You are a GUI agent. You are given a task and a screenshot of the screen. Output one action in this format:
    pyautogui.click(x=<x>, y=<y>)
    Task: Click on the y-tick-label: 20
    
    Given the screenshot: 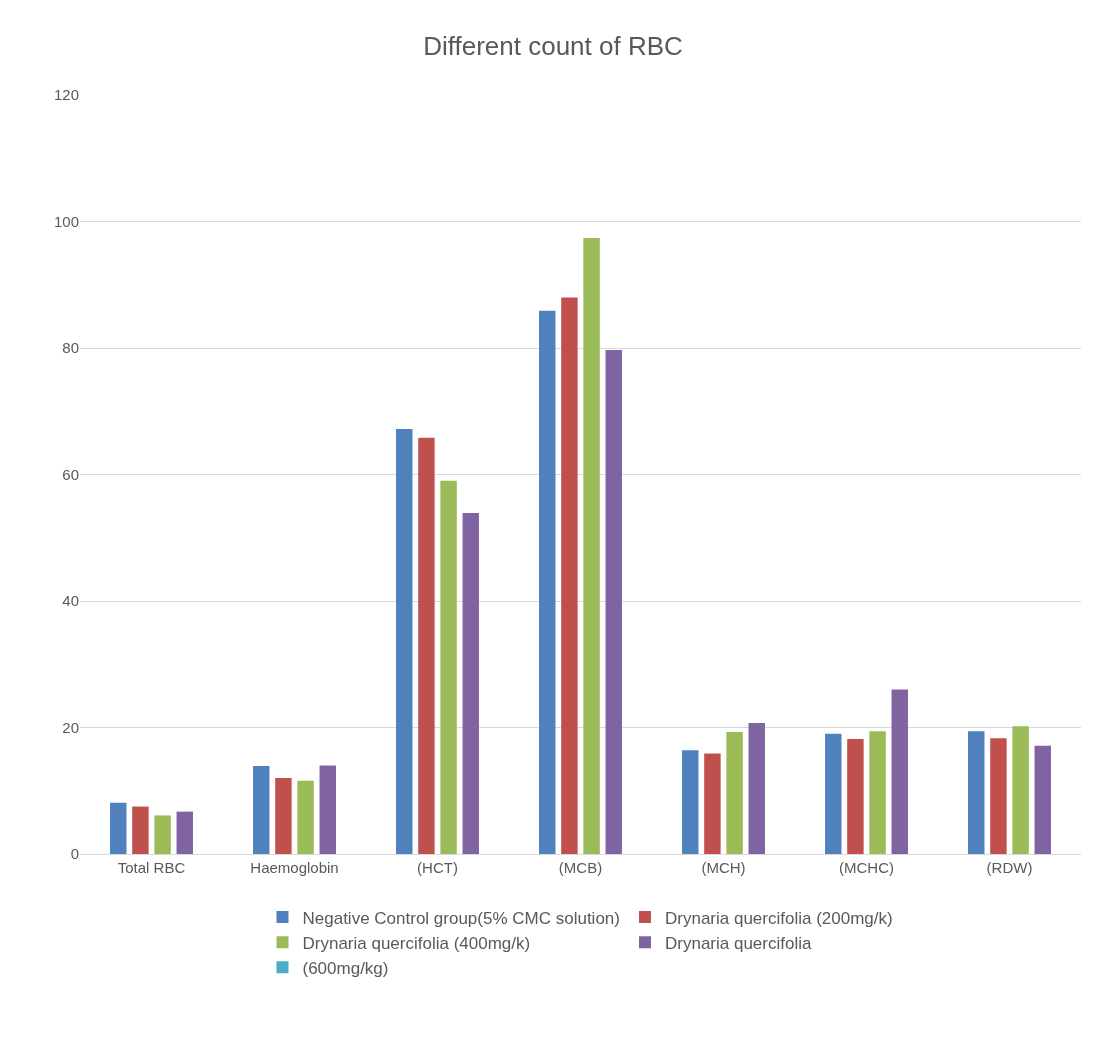 What is the action you would take?
    pyautogui.click(x=70, y=727)
    